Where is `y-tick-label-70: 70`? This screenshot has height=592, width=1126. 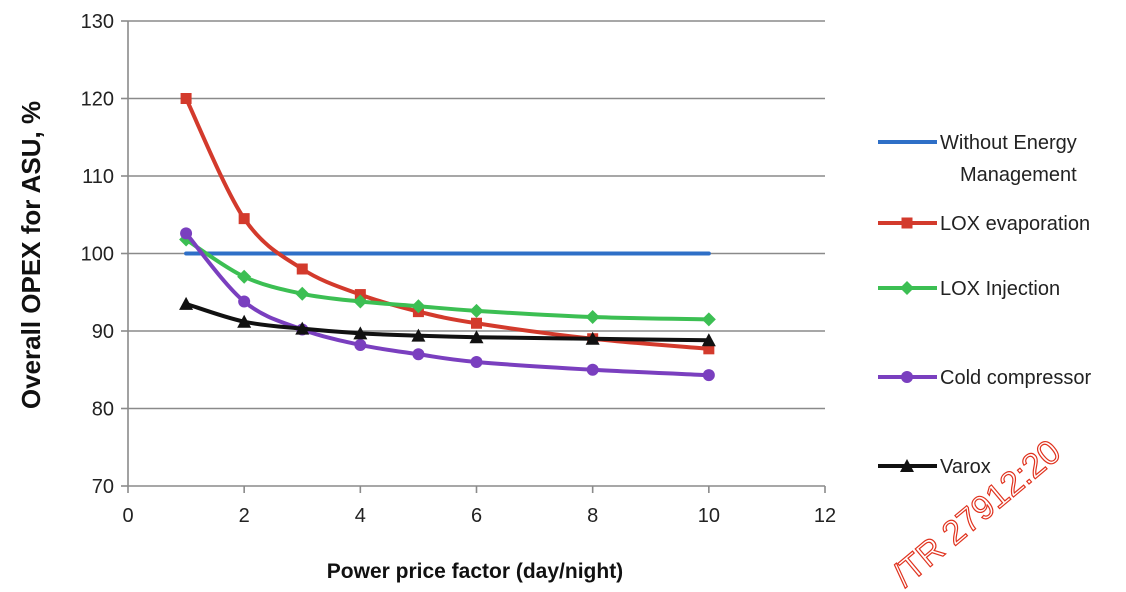
y-tick-label-70: 70 is located at coordinates (103, 487).